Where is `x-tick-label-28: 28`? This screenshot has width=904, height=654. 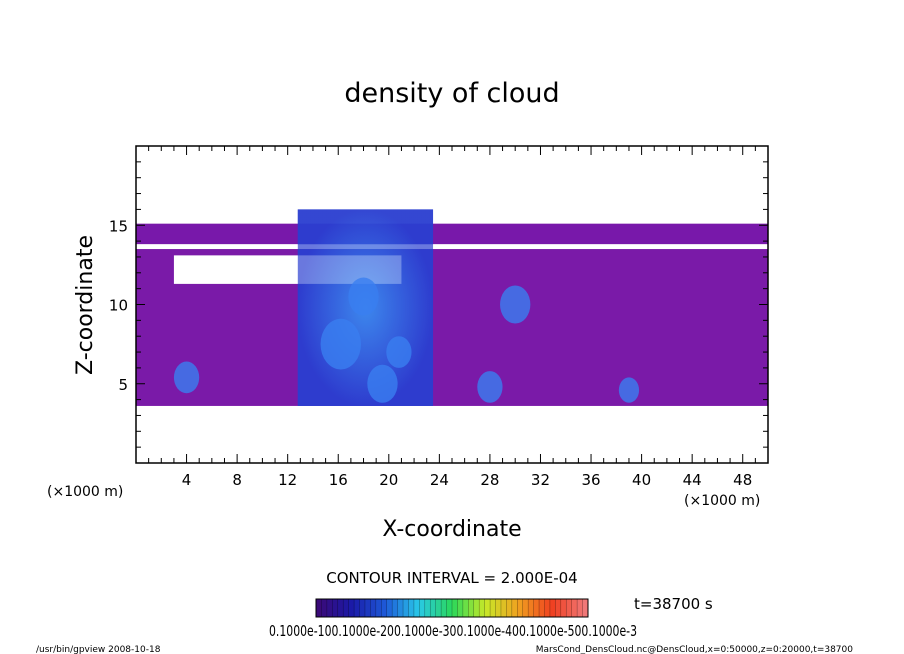 x-tick-label-28: 28 is located at coordinates (489, 480).